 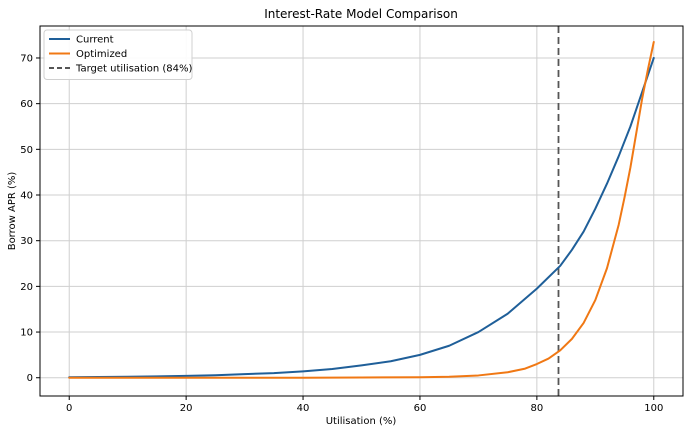 What do you see at coordinates (653, 408) in the screenshot?
I see `x-tick-label: 100` at bounding box center [653, 408].